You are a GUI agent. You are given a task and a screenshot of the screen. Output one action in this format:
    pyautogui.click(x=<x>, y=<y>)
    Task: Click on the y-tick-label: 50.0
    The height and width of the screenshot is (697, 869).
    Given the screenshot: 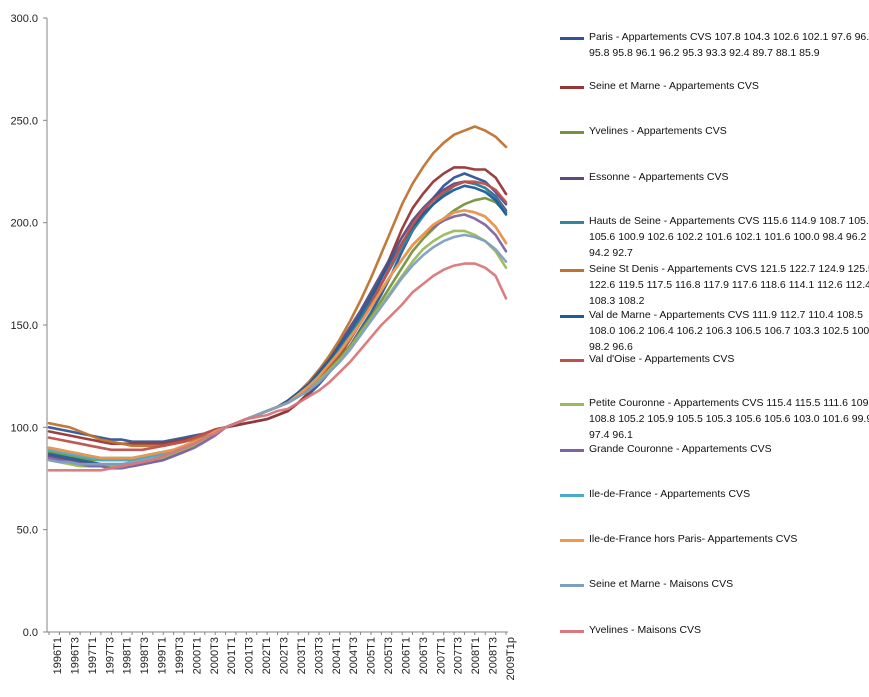 What is the action you would take?
    pyautogui.click(x=27, y=531)
    